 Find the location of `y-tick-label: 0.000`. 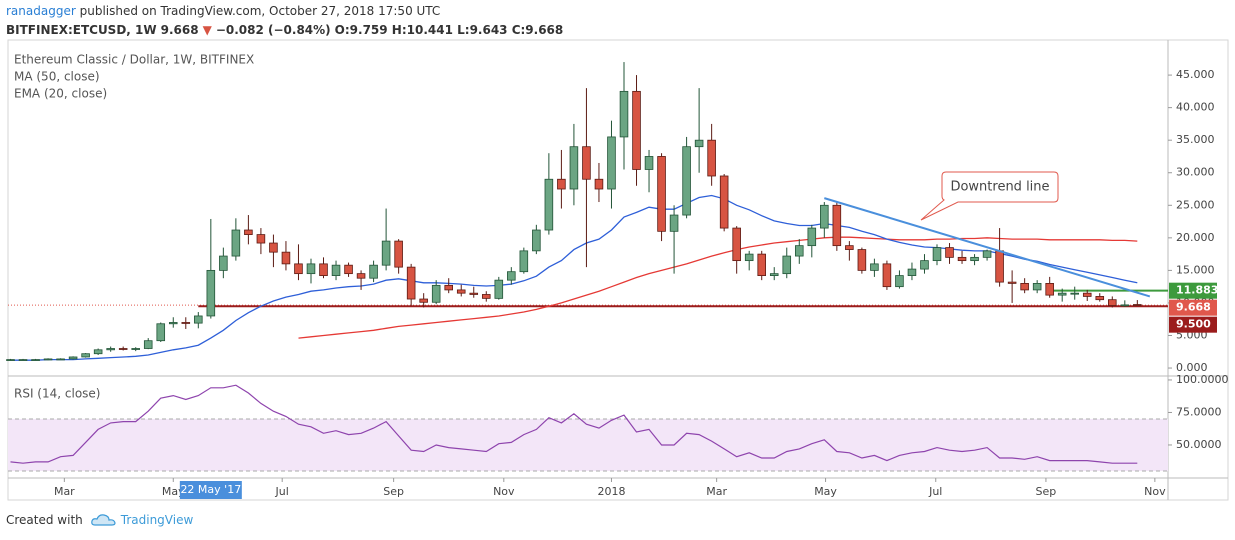

y-tick-label: 0.000 is located at coordinates (1192, 367).